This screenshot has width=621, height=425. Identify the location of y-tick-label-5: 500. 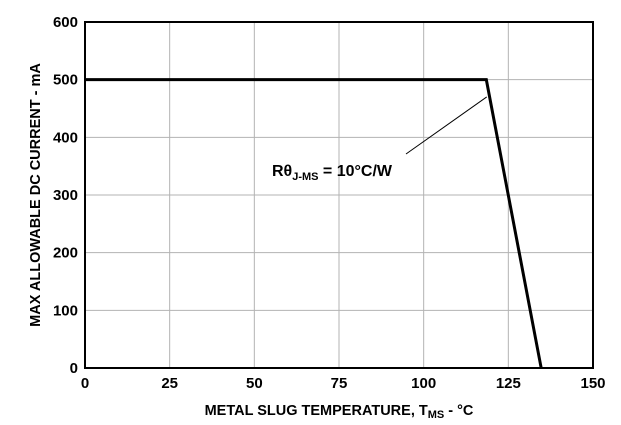
(65, 80).